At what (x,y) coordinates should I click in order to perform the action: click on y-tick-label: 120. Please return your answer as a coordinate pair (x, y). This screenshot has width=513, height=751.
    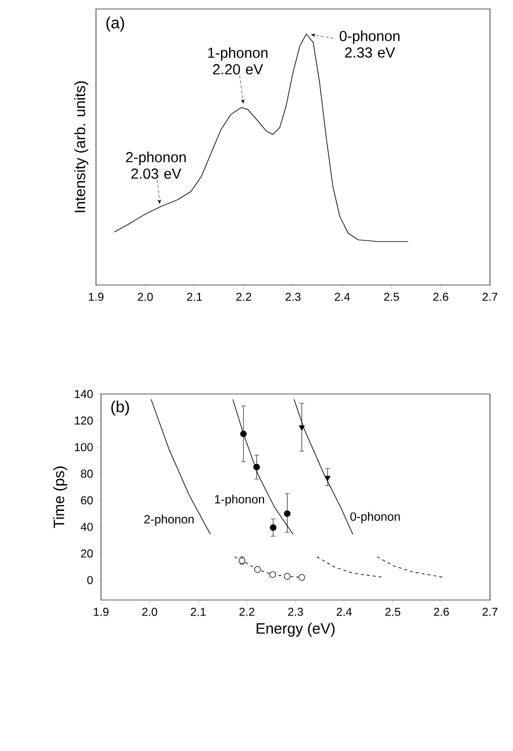
    Looking at the image, I should click on (83, 420).